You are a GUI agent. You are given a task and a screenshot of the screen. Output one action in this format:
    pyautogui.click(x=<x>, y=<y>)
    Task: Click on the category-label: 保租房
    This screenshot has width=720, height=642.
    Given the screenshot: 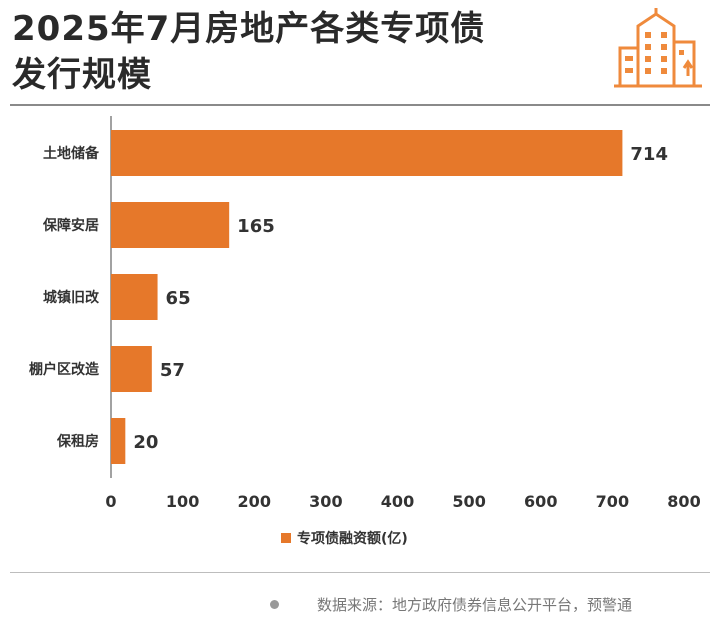 What is the action you would take?
    pyautogui.click(x=77, y=441)
    